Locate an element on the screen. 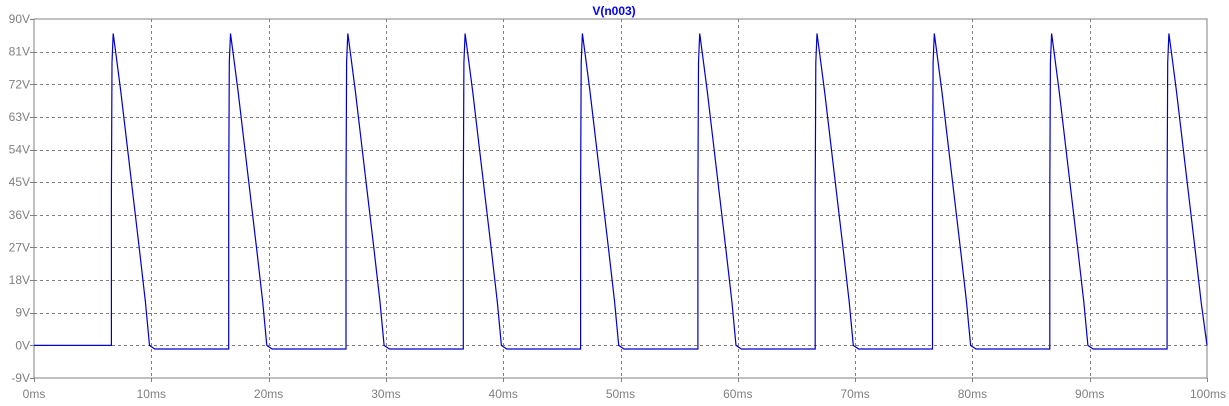 The height and width of the screenshot is (406, 1229). x-tick-label: 70ms is located at coordinates (854, 394).